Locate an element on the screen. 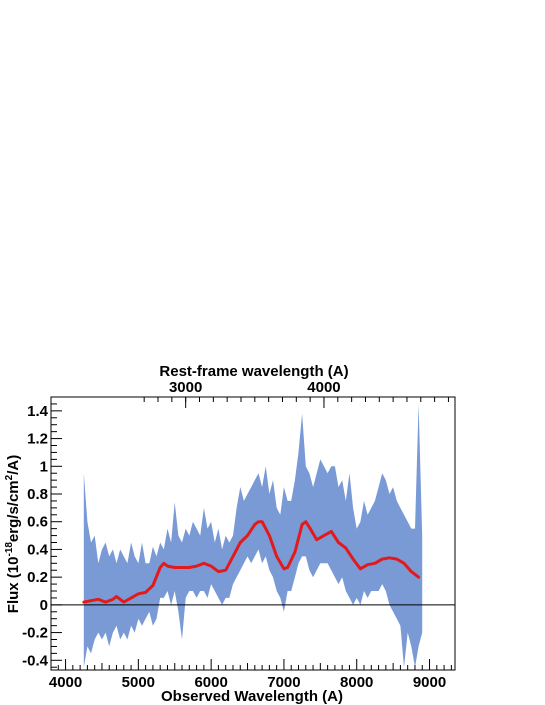 This screenshot has width=545, height=705. x-tick-label: 6000 is located at coordinates (210, 682).